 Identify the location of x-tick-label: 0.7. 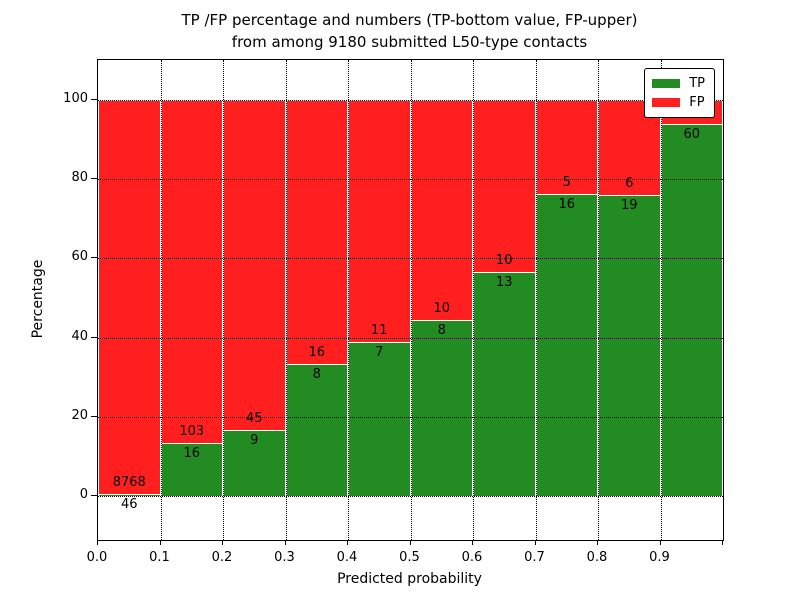
(534, 557).